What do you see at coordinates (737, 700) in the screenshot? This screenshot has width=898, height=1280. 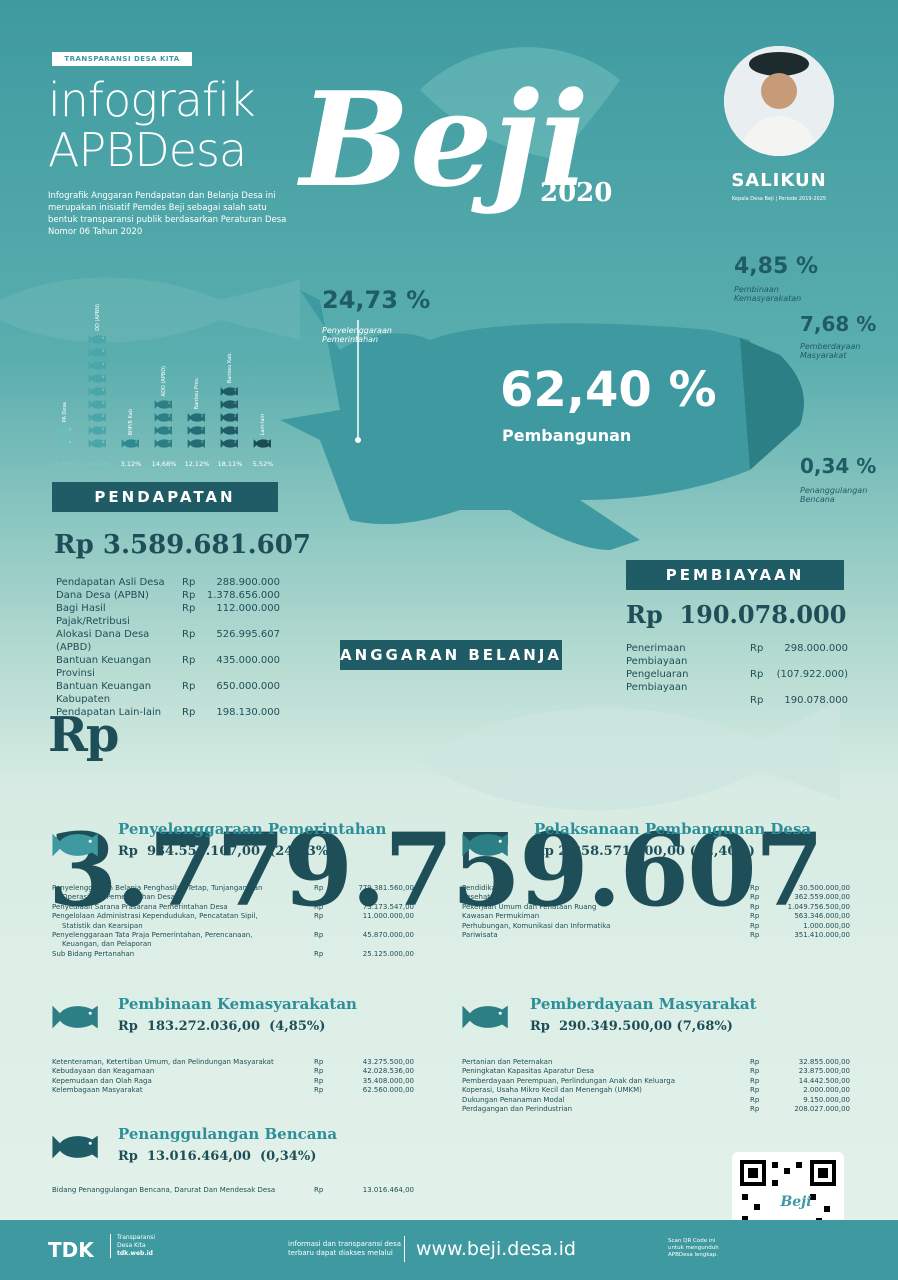 I see `list-row: Rp 190.078.000` at bounding box center [737, 700].